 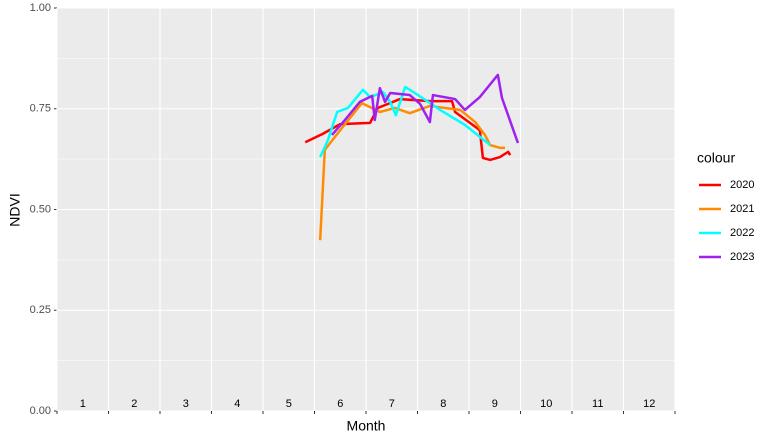 What do you see at coordinates (742, 185) in the screenshot?
I see `legend-label: 2020` at bounding box center [742, 185].